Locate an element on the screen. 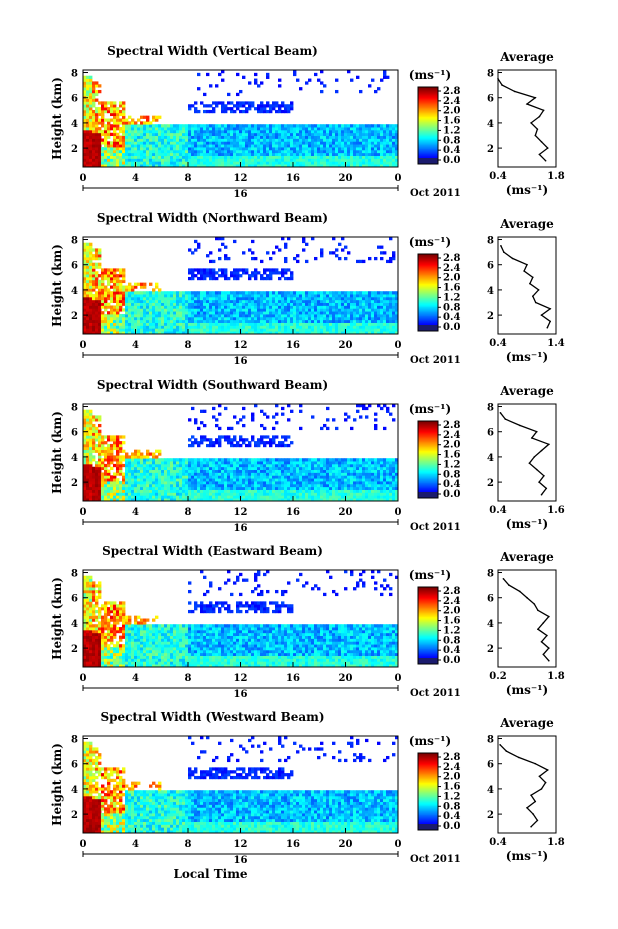  average-profile-line is located at coordinates (526, 620).